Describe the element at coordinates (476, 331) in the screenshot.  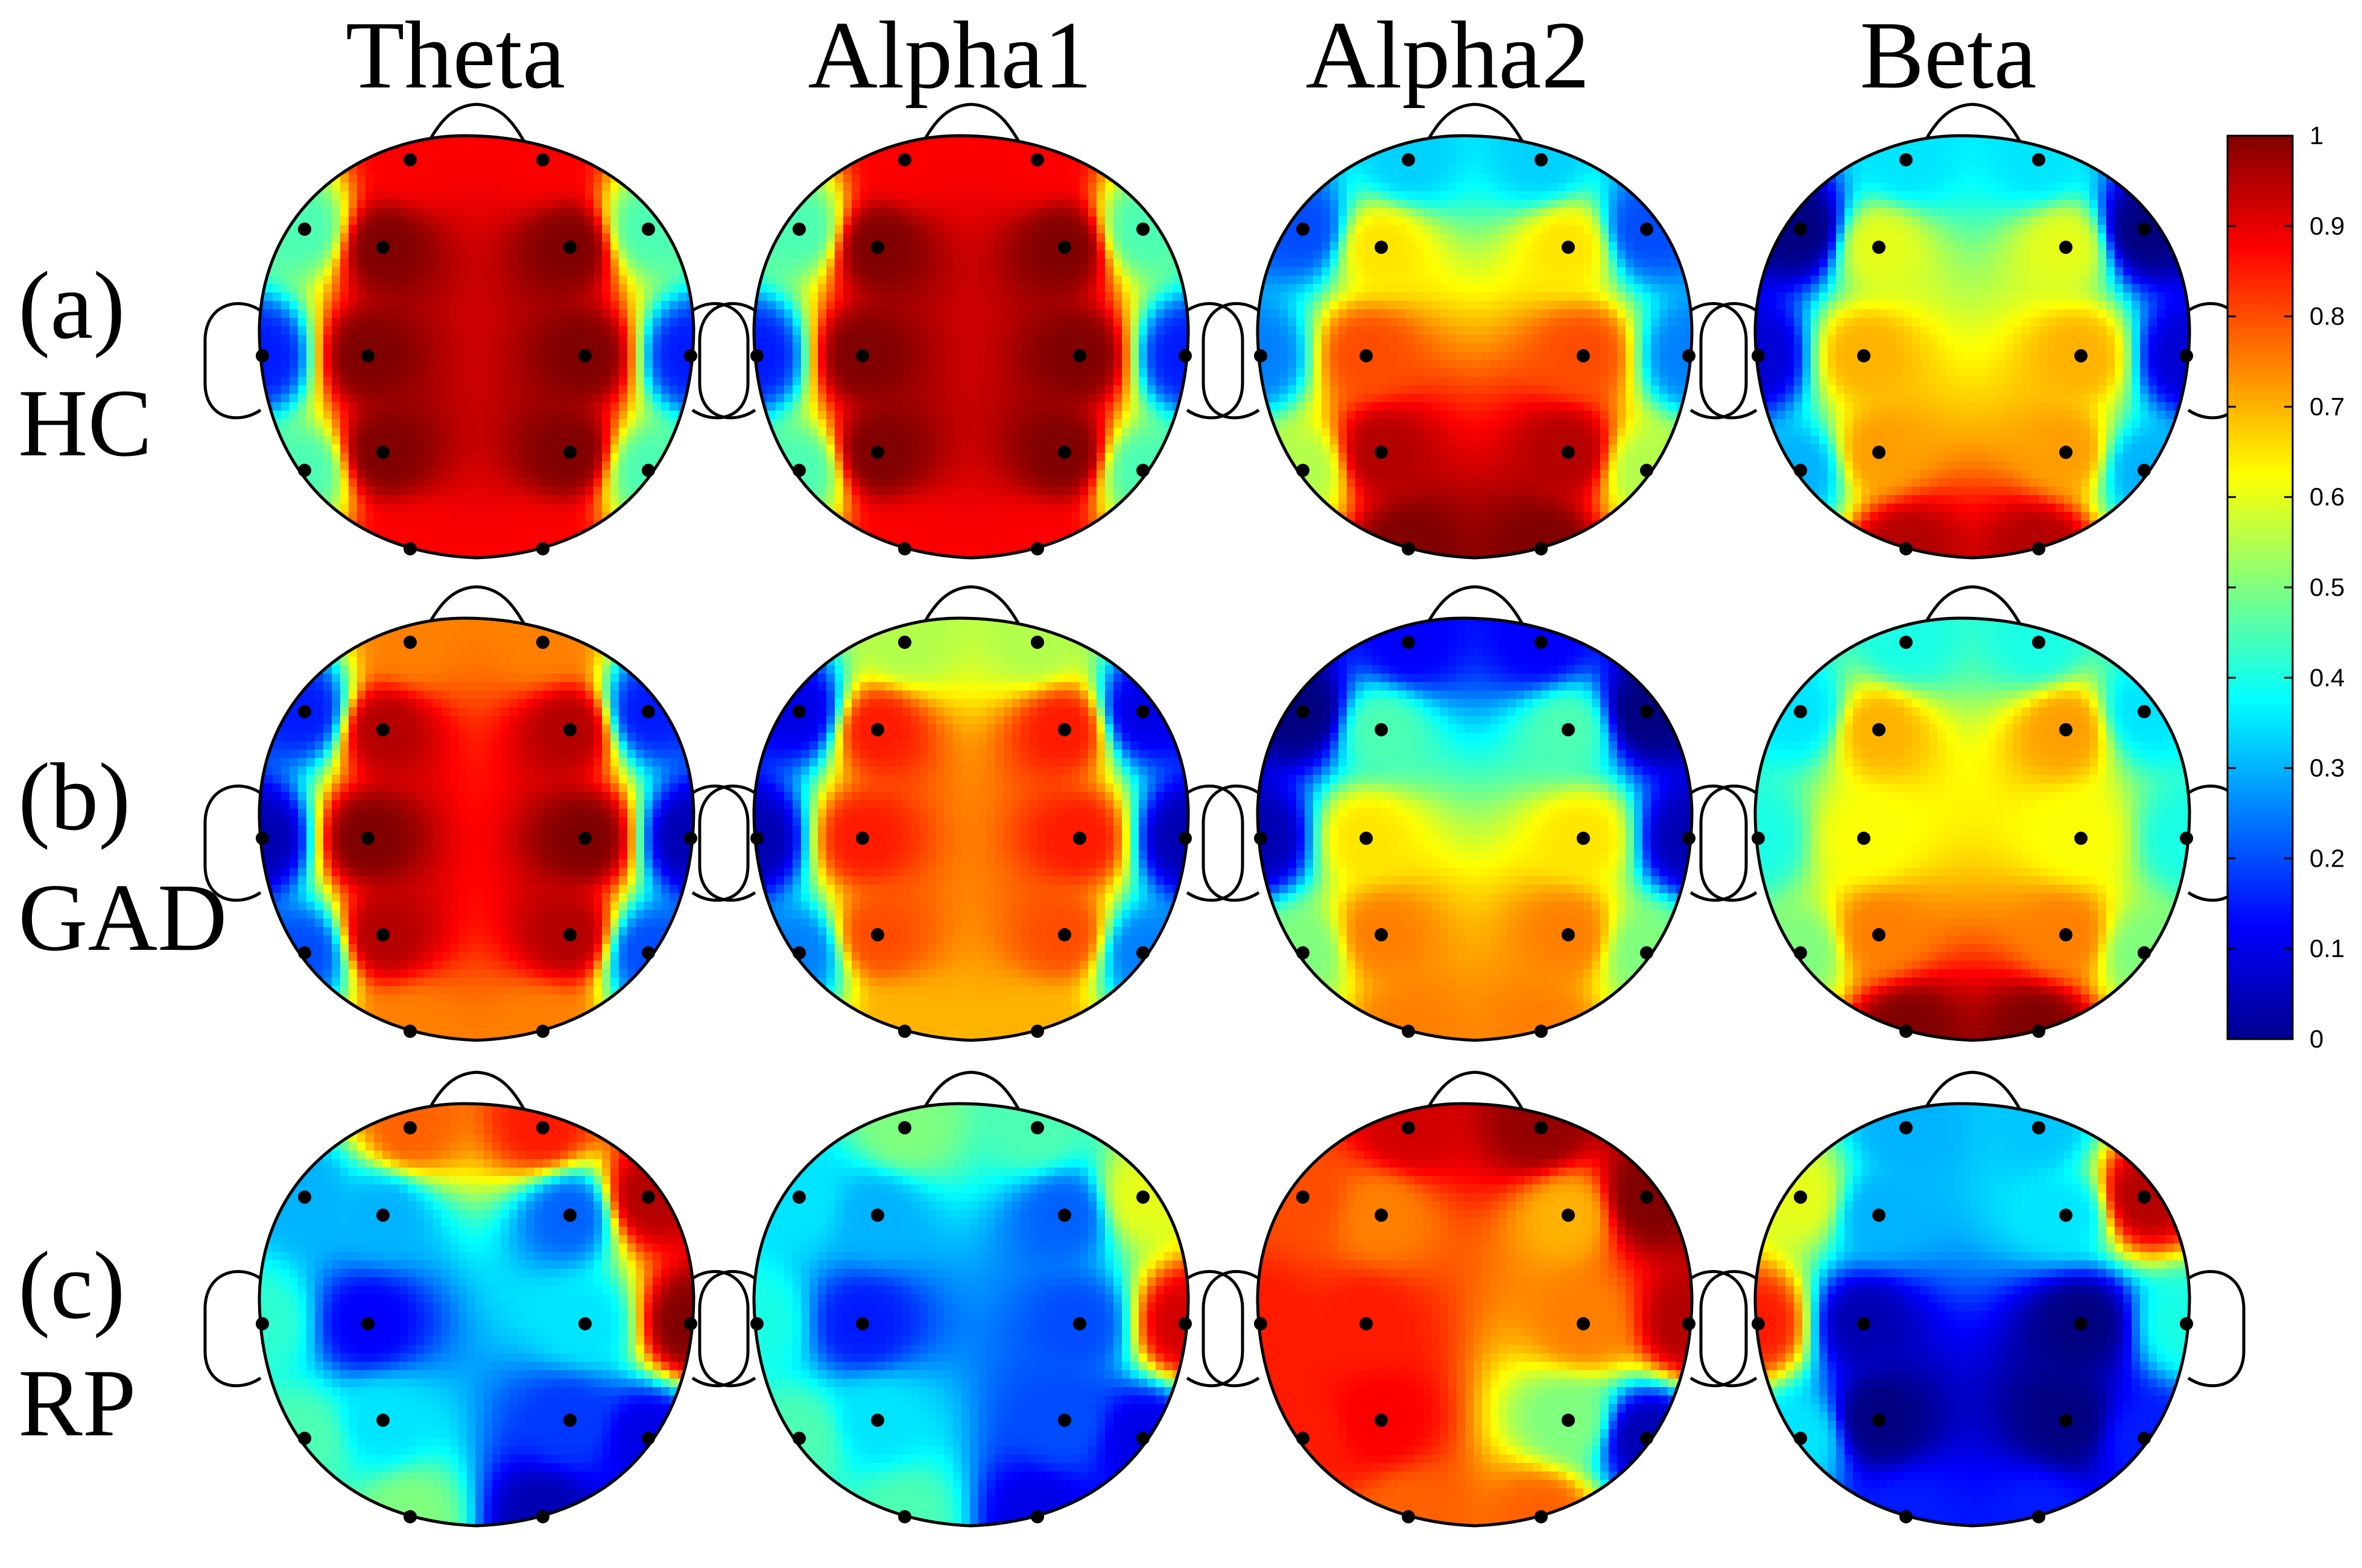
I see `topomap-hc-theta` at that location.